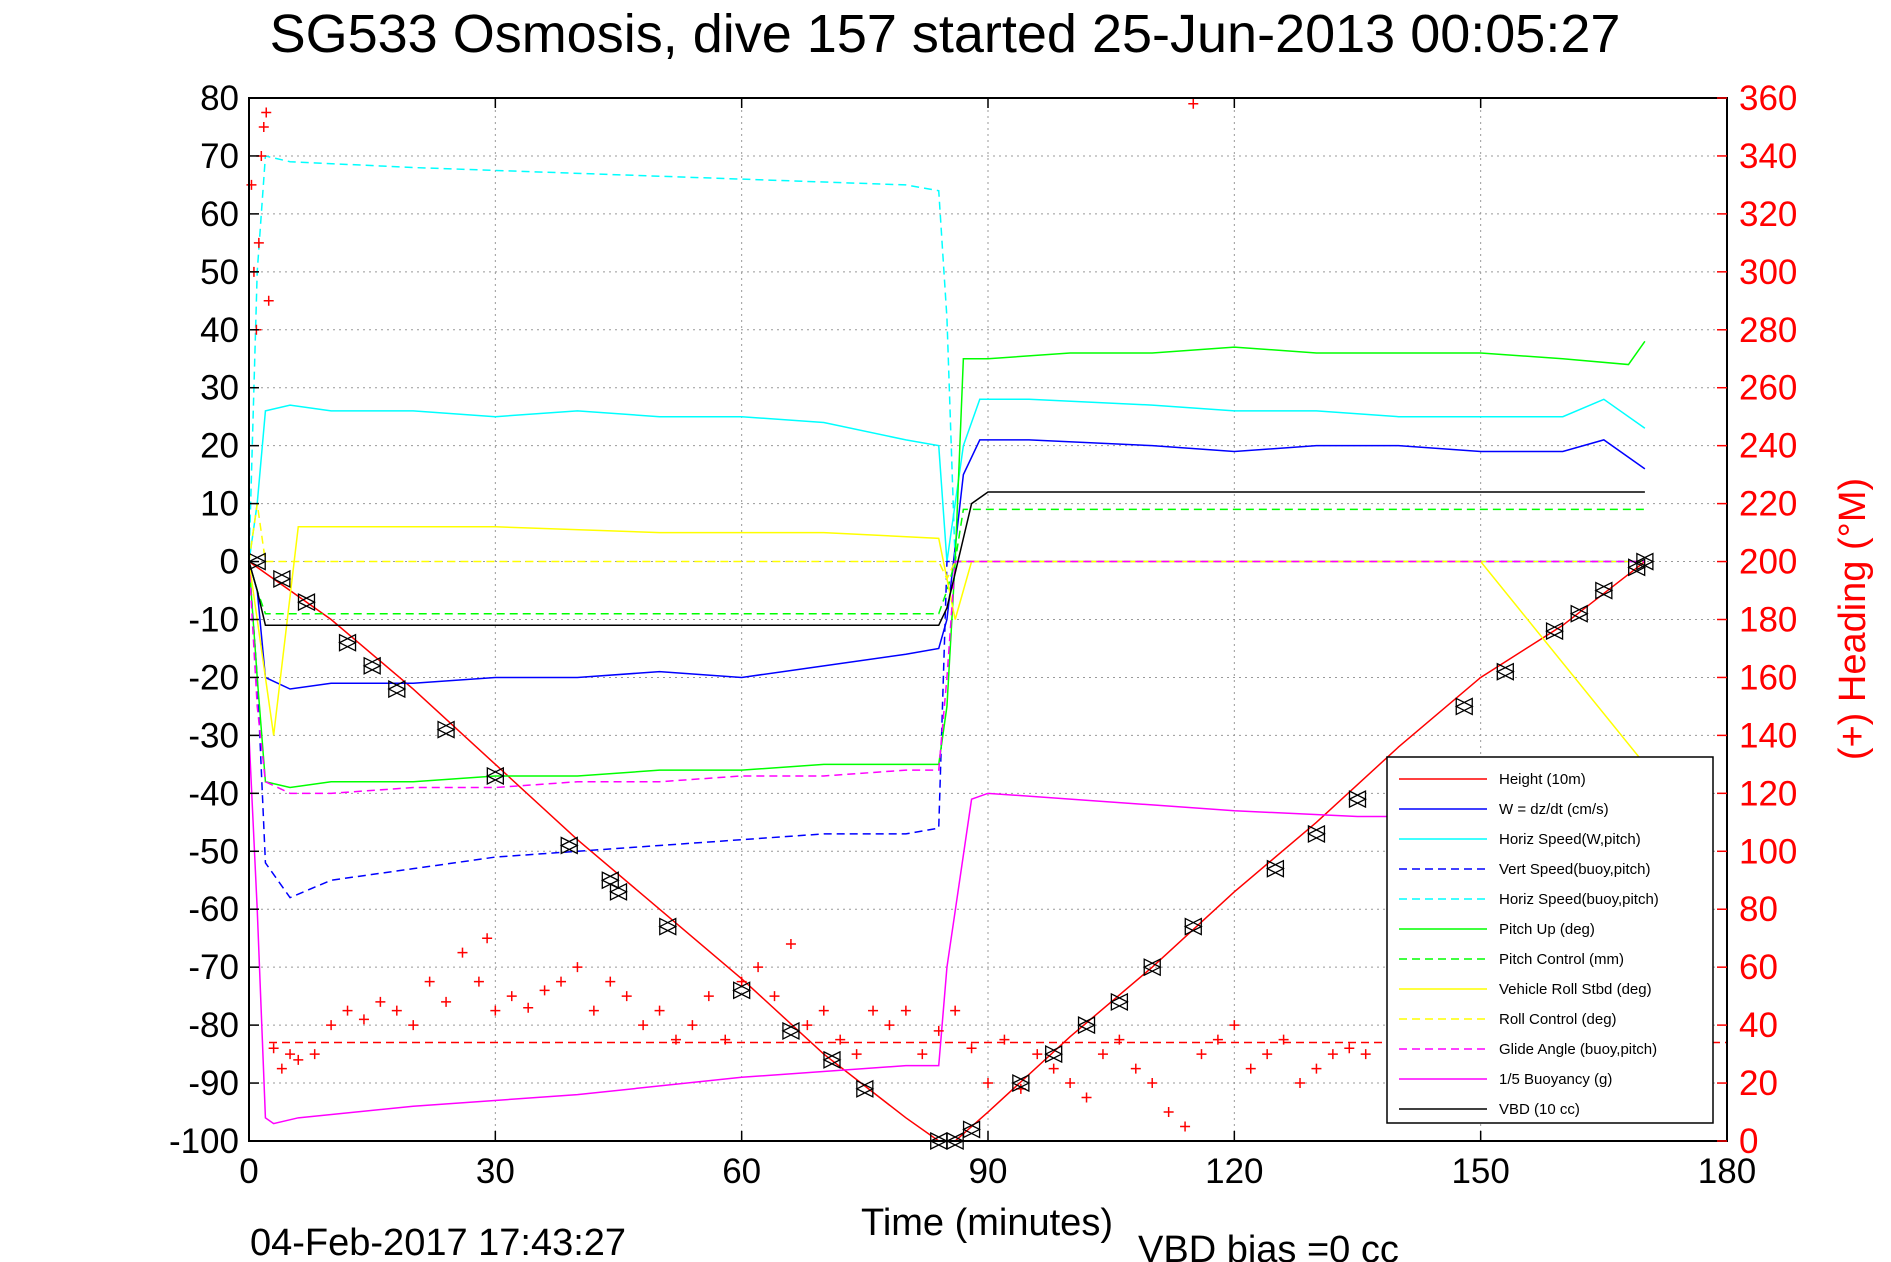 This screenshot has height=1262, width=1891. I want to click on legend-entry: Height (10m), so click(1542, 779).